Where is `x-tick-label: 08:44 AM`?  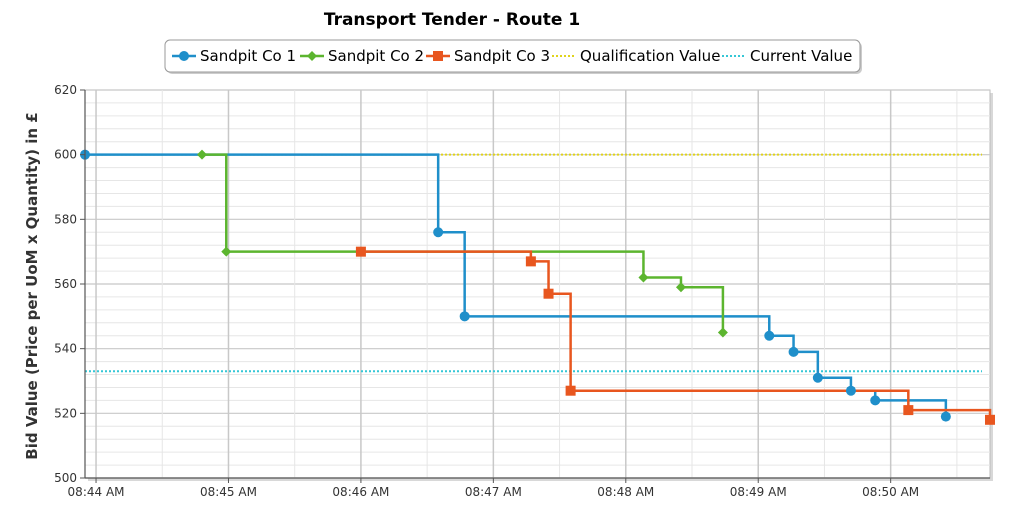 x-tick-label: 08:44 AM is located at coordinates (96, 492).